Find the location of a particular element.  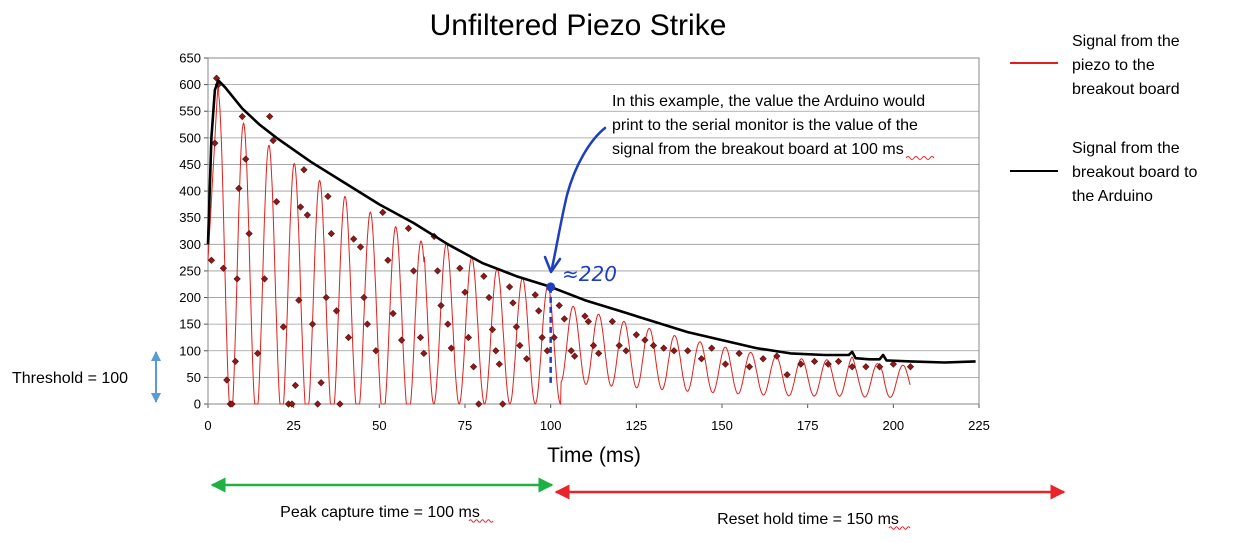

reset-hold-label: Reset hold time = 150 ms is located at coordinates (808, 519).